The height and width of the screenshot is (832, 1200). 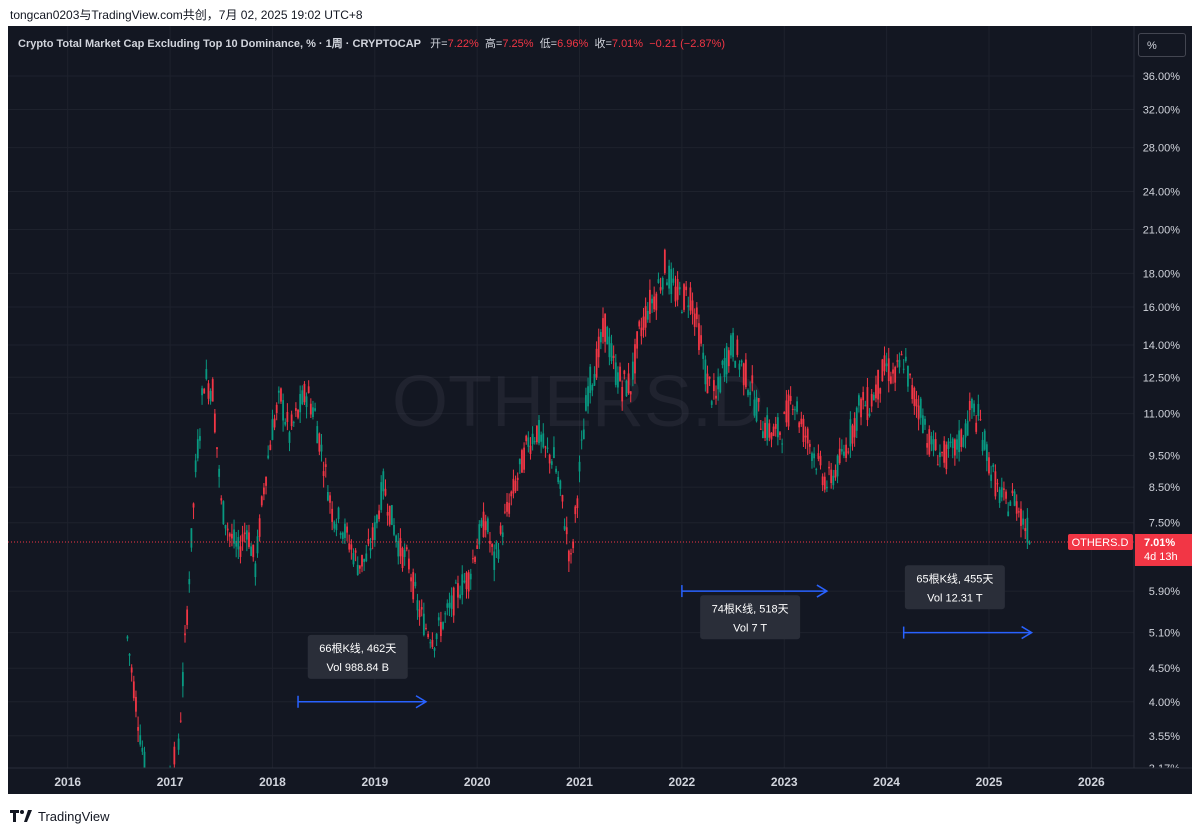 I want to click on date-range-measure: 66根K线, 462天 Vol 988.84 B, so click(x=362, y=671).